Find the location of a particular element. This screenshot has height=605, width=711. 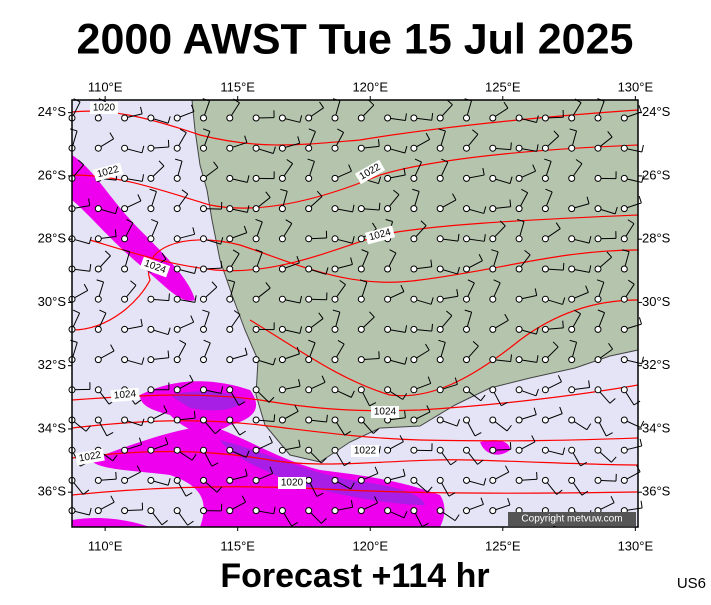

lon-label: 110°E is located at coordinates (105, 86).